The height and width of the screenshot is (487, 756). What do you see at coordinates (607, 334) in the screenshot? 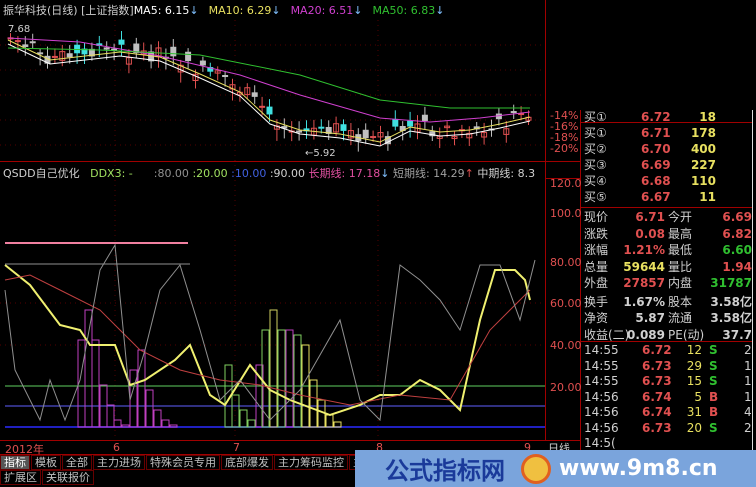
I see `quote-label: 收益(二)` at bounding box center [607, 334].